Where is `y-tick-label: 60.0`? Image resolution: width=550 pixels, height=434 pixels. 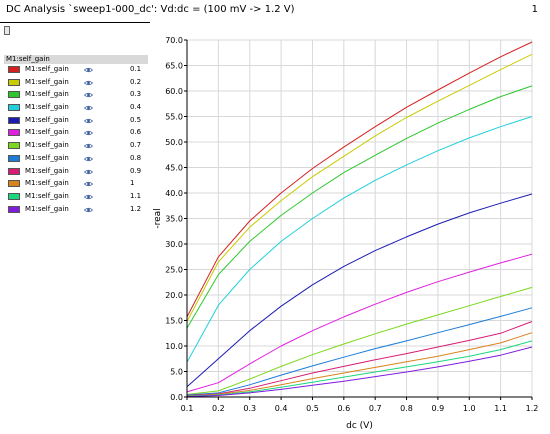 y-tick-label: 60.0 is located at coordinates (174, 91).